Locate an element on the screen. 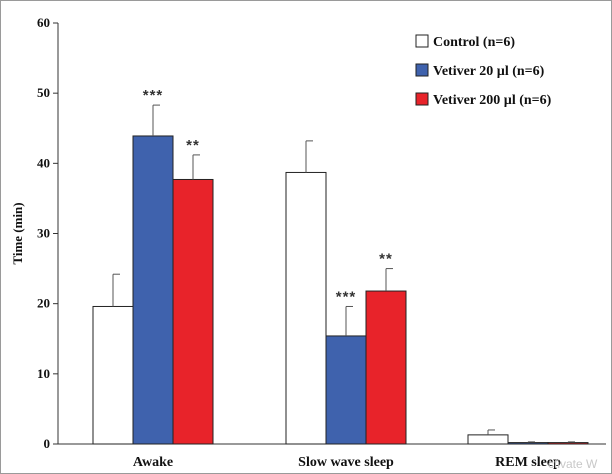 Image resolution: width=612 pixels, height=474 pixels. y-tick-label: 0 is located at coordinates (47, 443).